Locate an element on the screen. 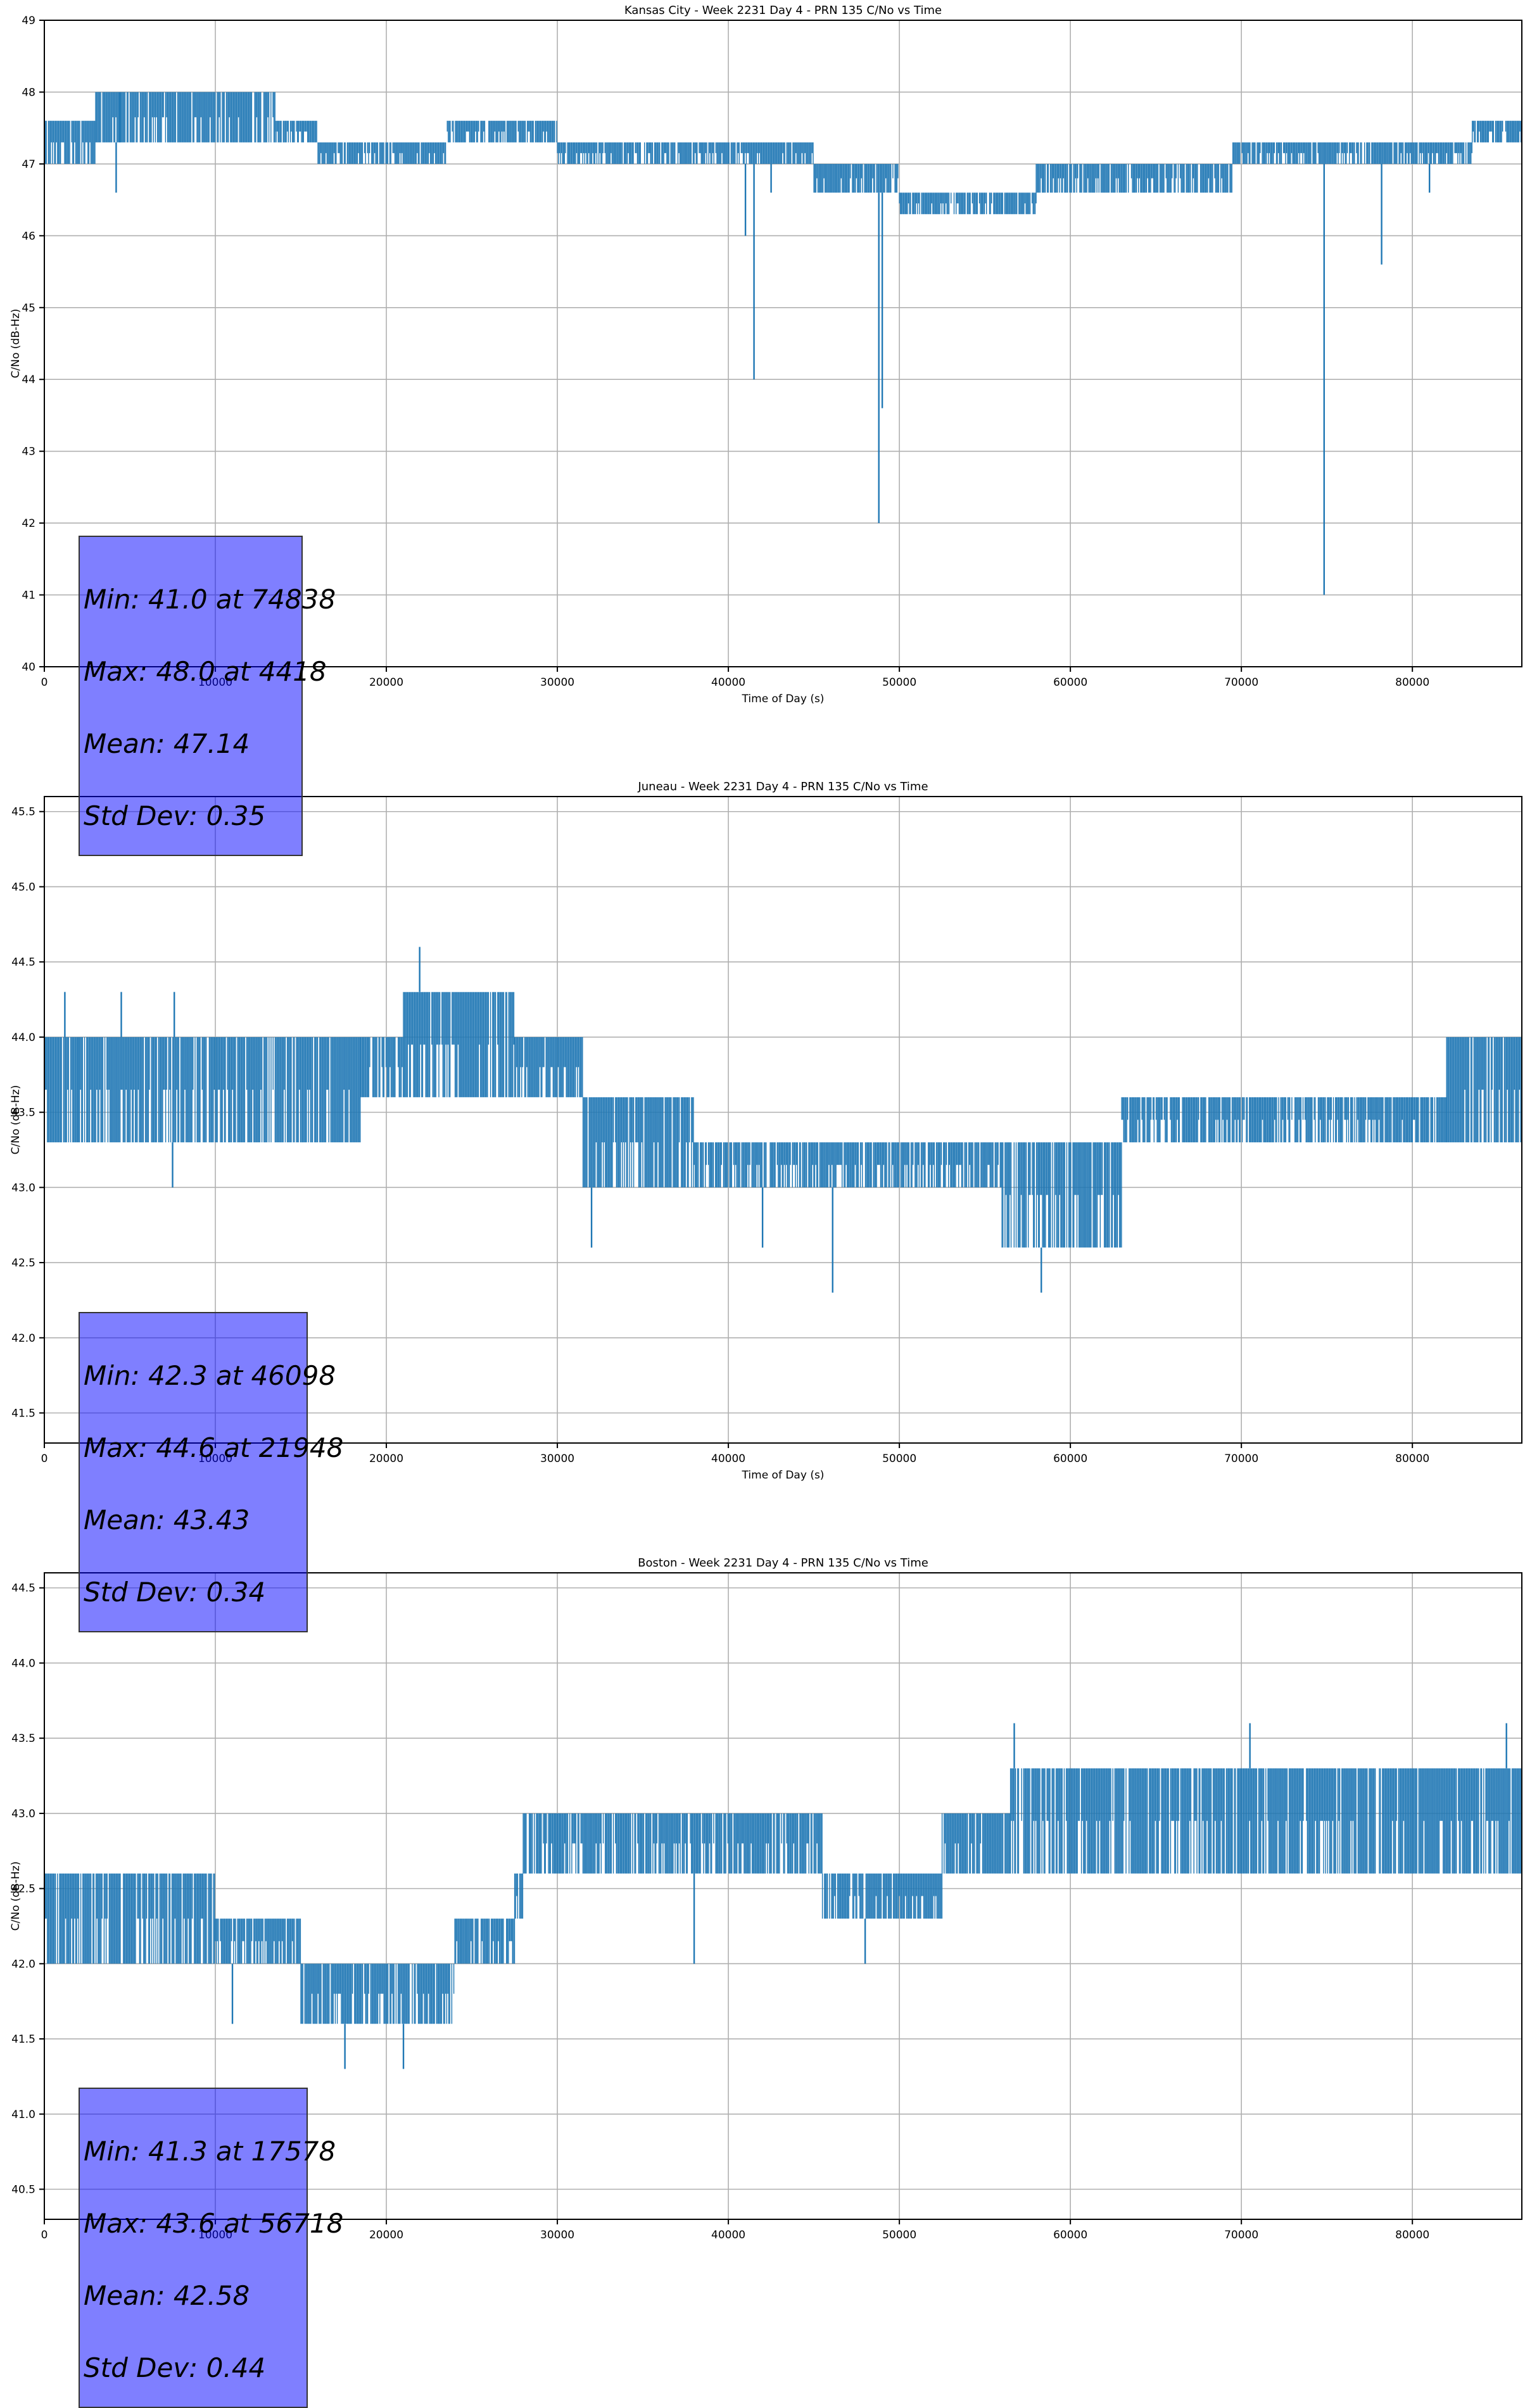  y-tick-label-4: 44 is located at coordinates (28, 380).